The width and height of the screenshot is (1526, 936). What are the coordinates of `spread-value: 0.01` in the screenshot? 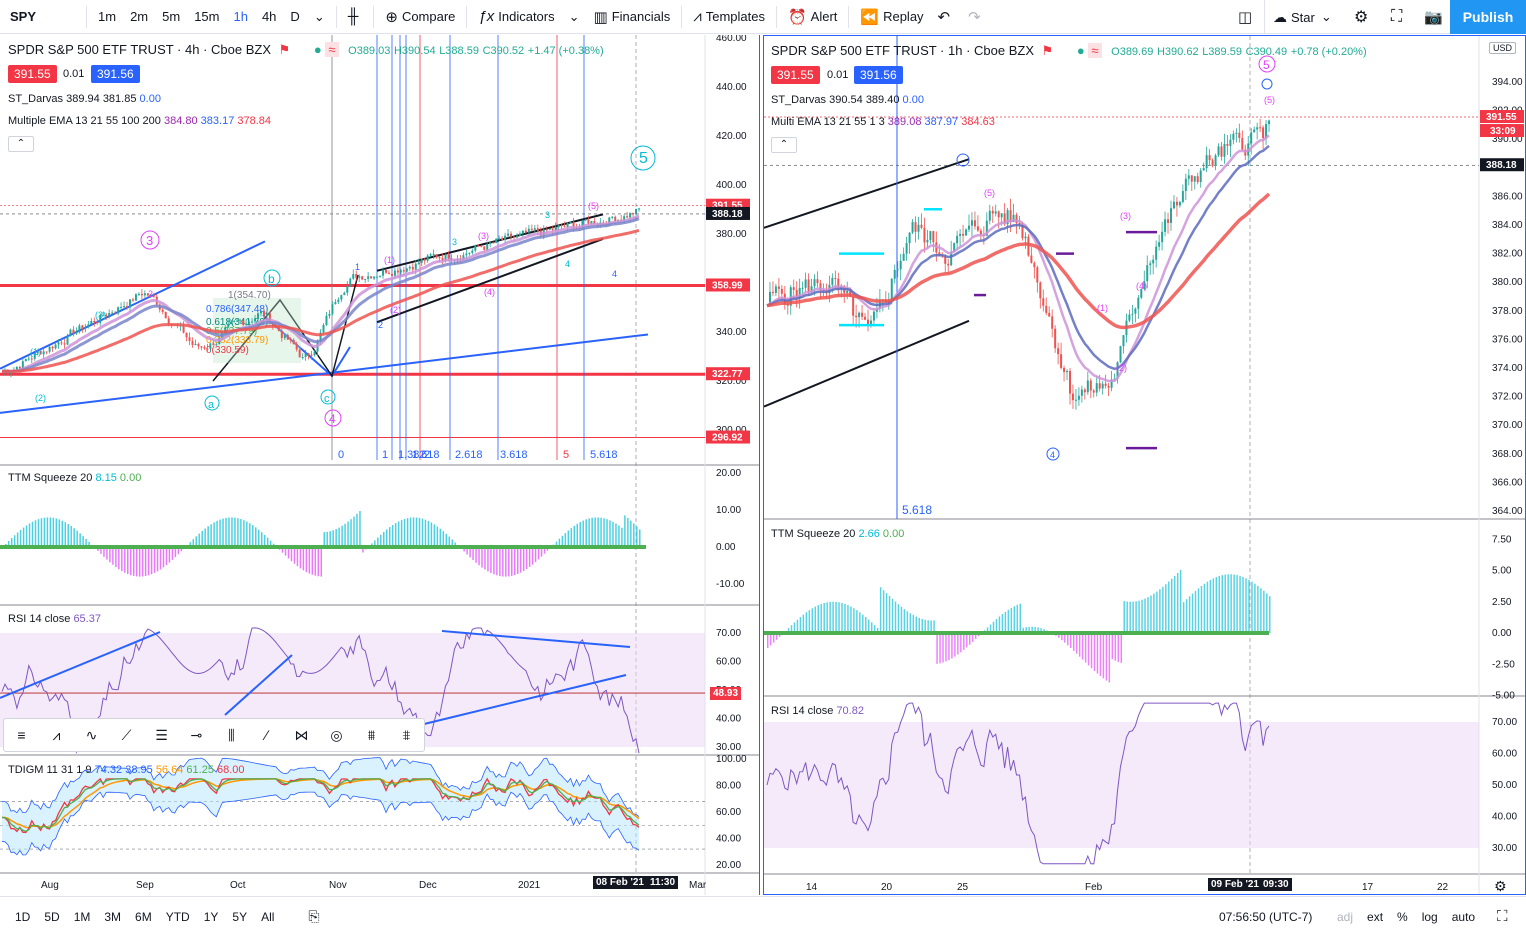 It's located at (74, 74).